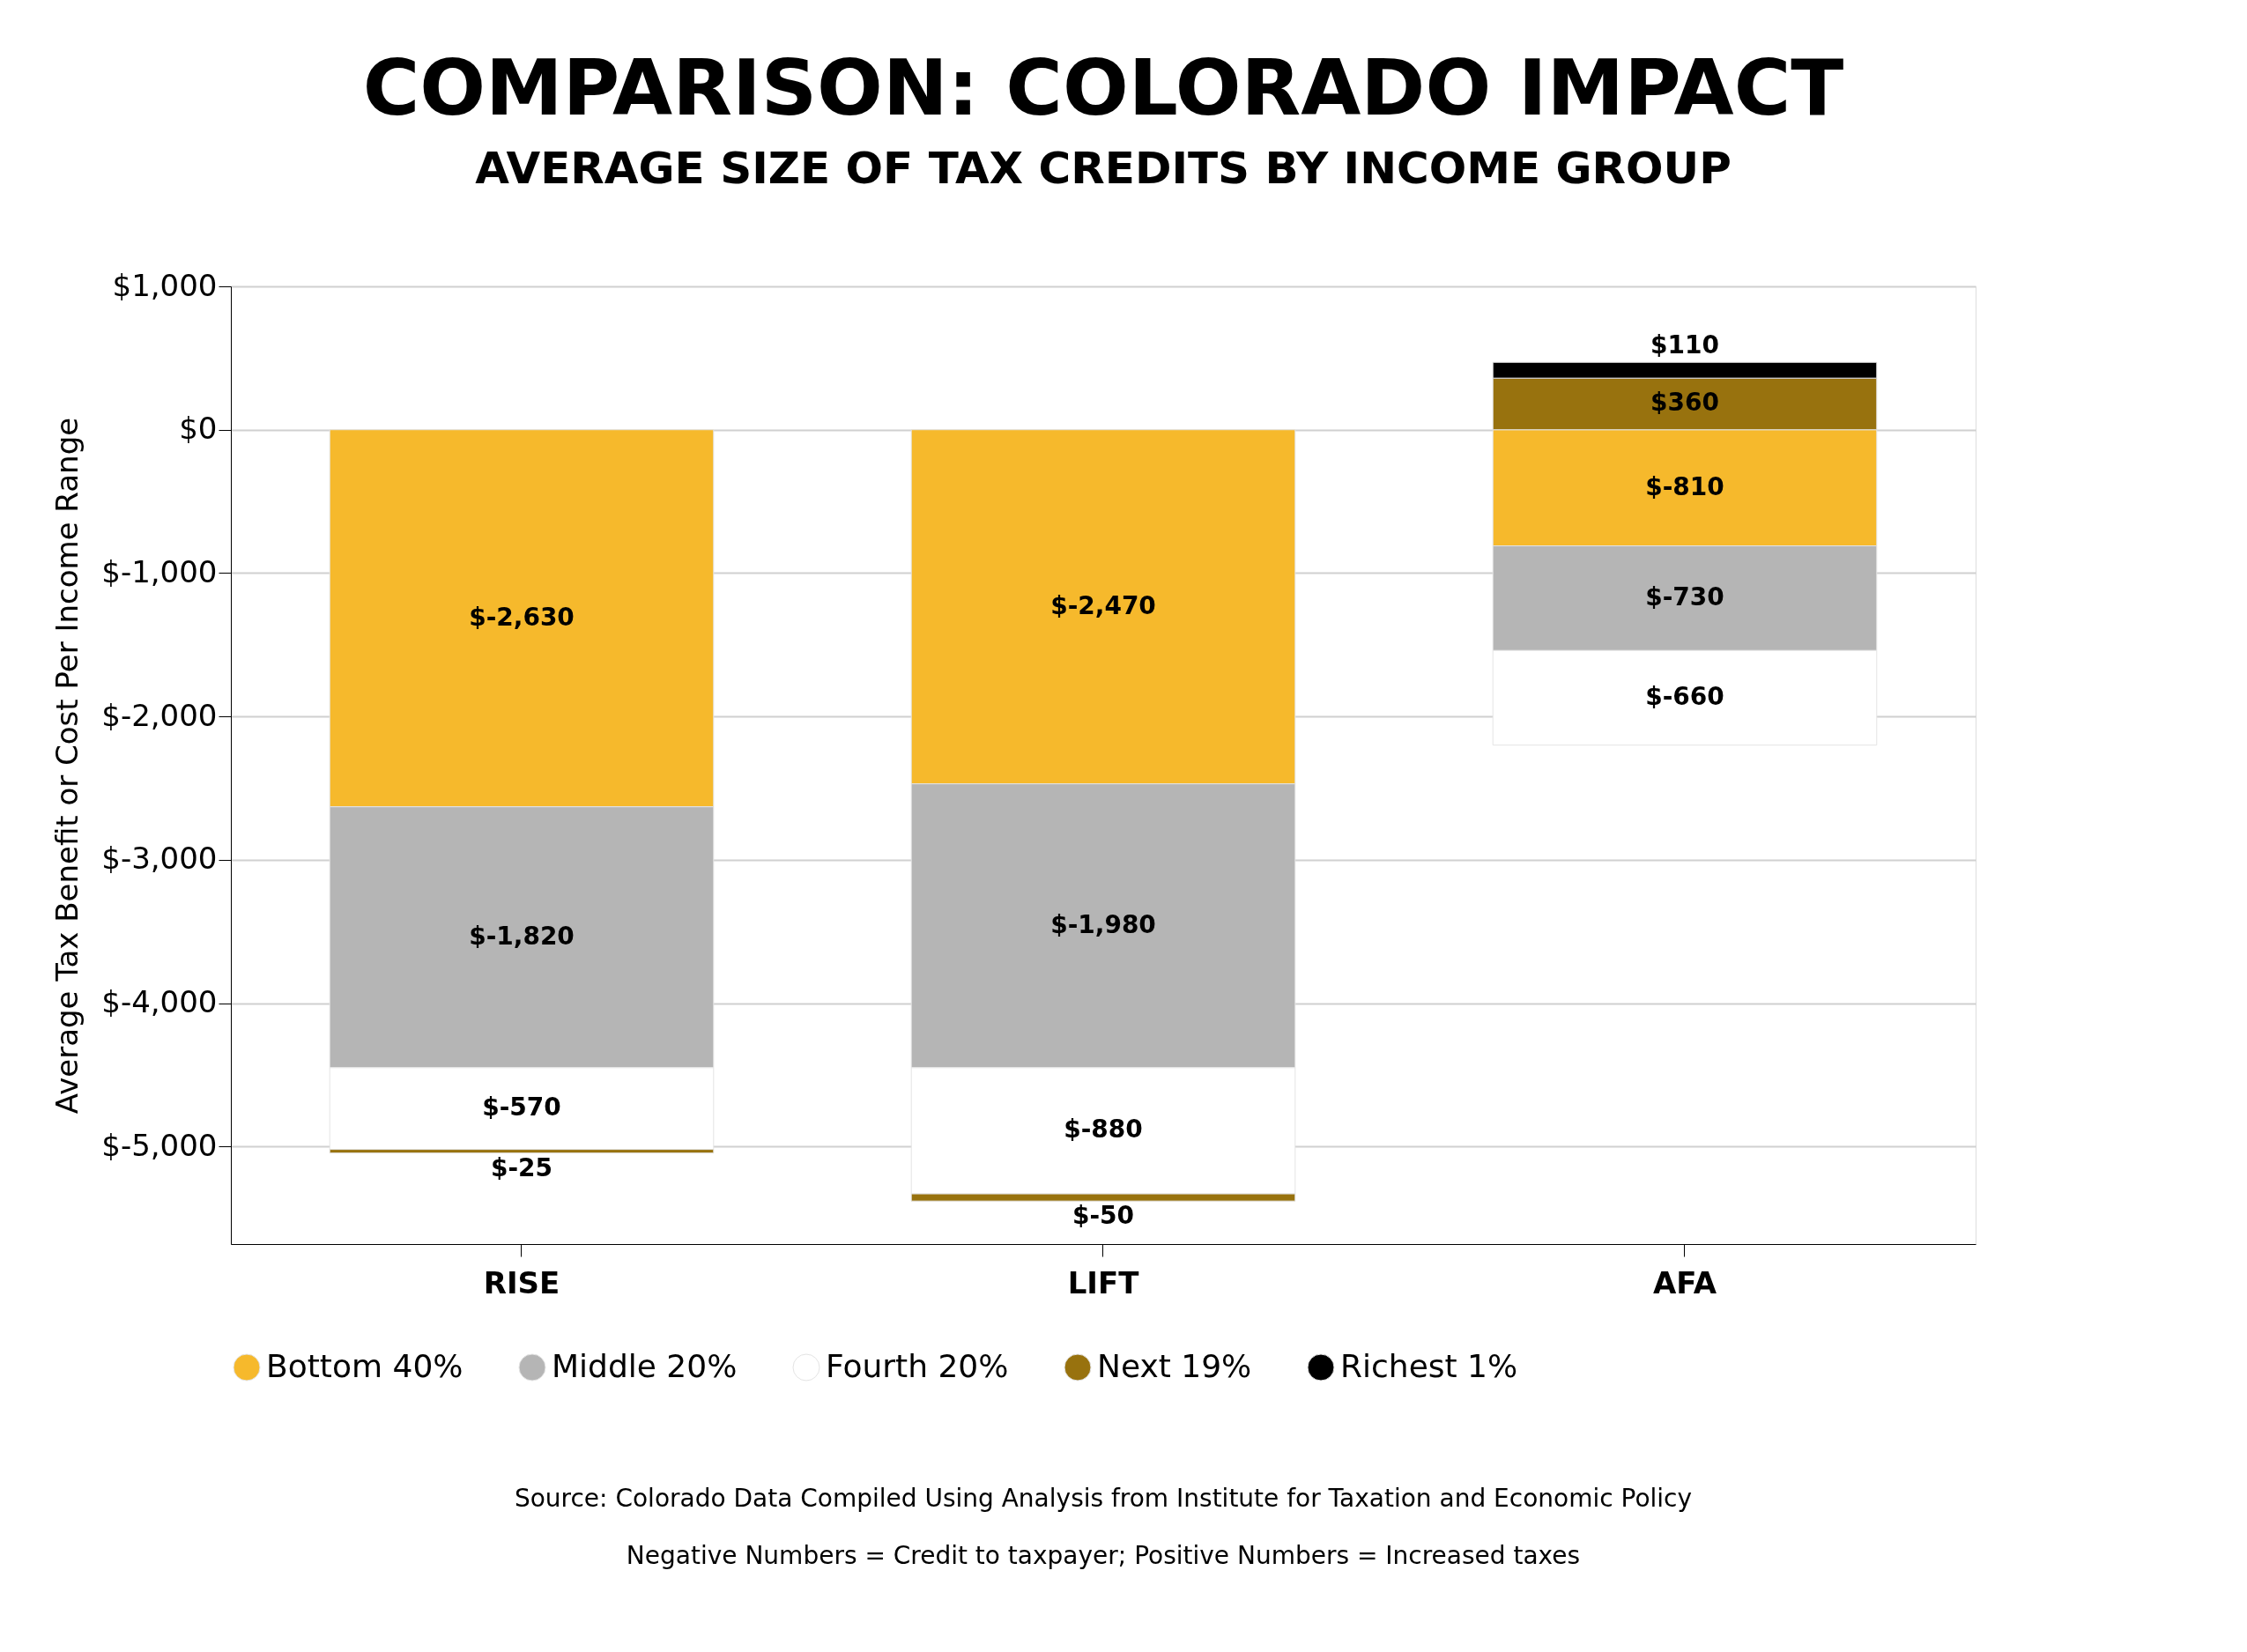 This screenshot has height=1652, width=2247. I want to click on x-tick-label: LIFT, so click(1104, 1282).